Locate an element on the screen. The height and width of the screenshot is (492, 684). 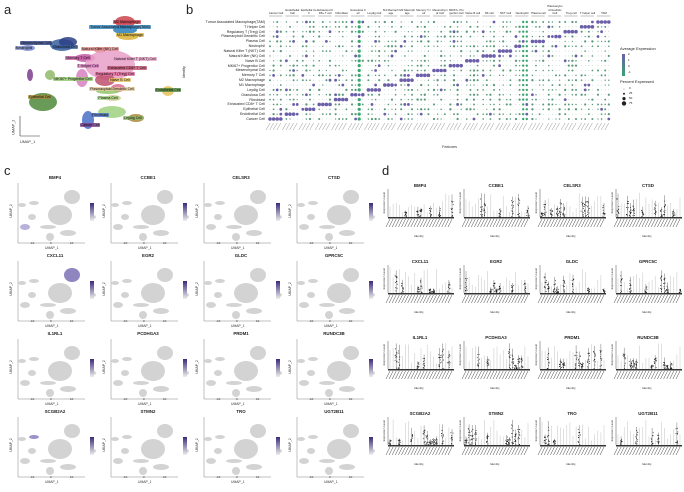
group-label-text: Fibroblast is located at coordinates (341, 12).